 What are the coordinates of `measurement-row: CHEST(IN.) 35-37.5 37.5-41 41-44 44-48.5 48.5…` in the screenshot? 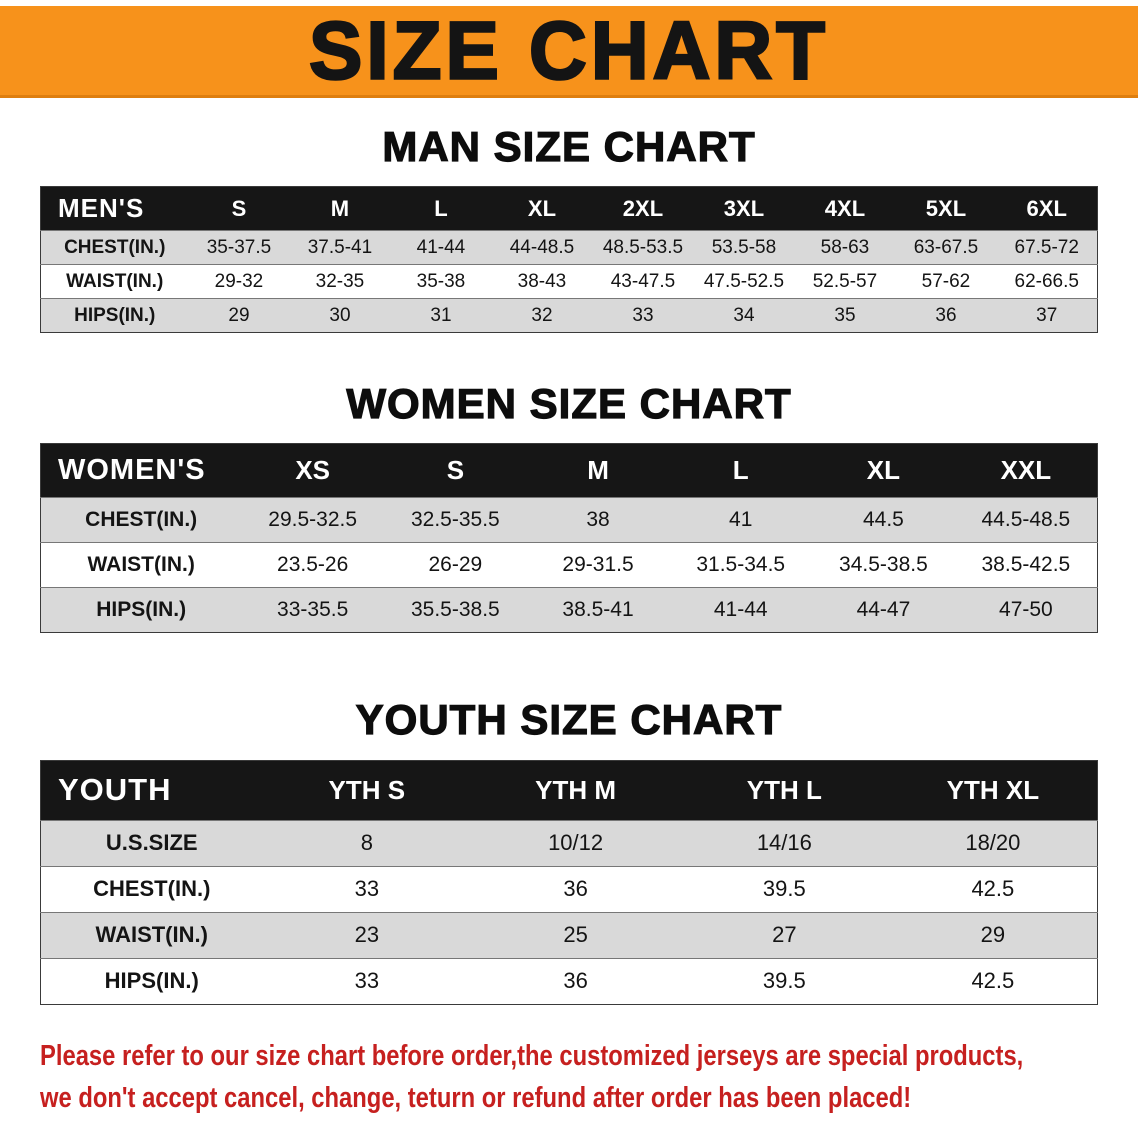 It's located at (569, 247).